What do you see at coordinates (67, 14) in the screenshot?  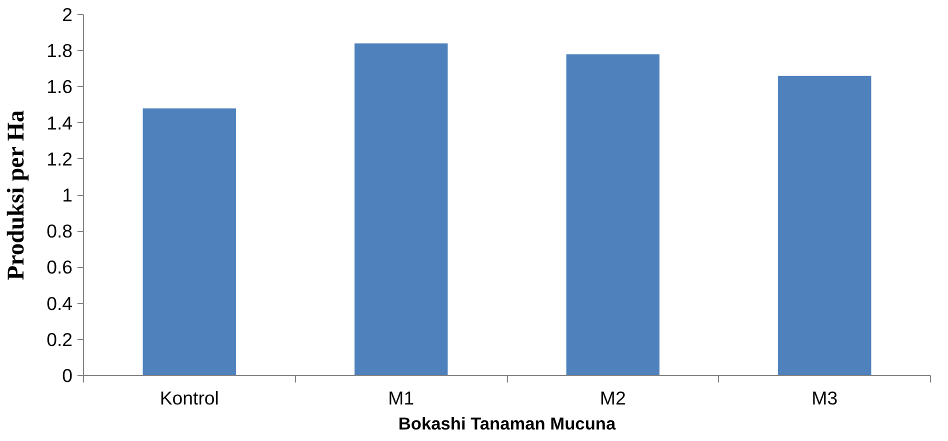 I see `y-tick-label: 2` at bounding box center [67, 14].